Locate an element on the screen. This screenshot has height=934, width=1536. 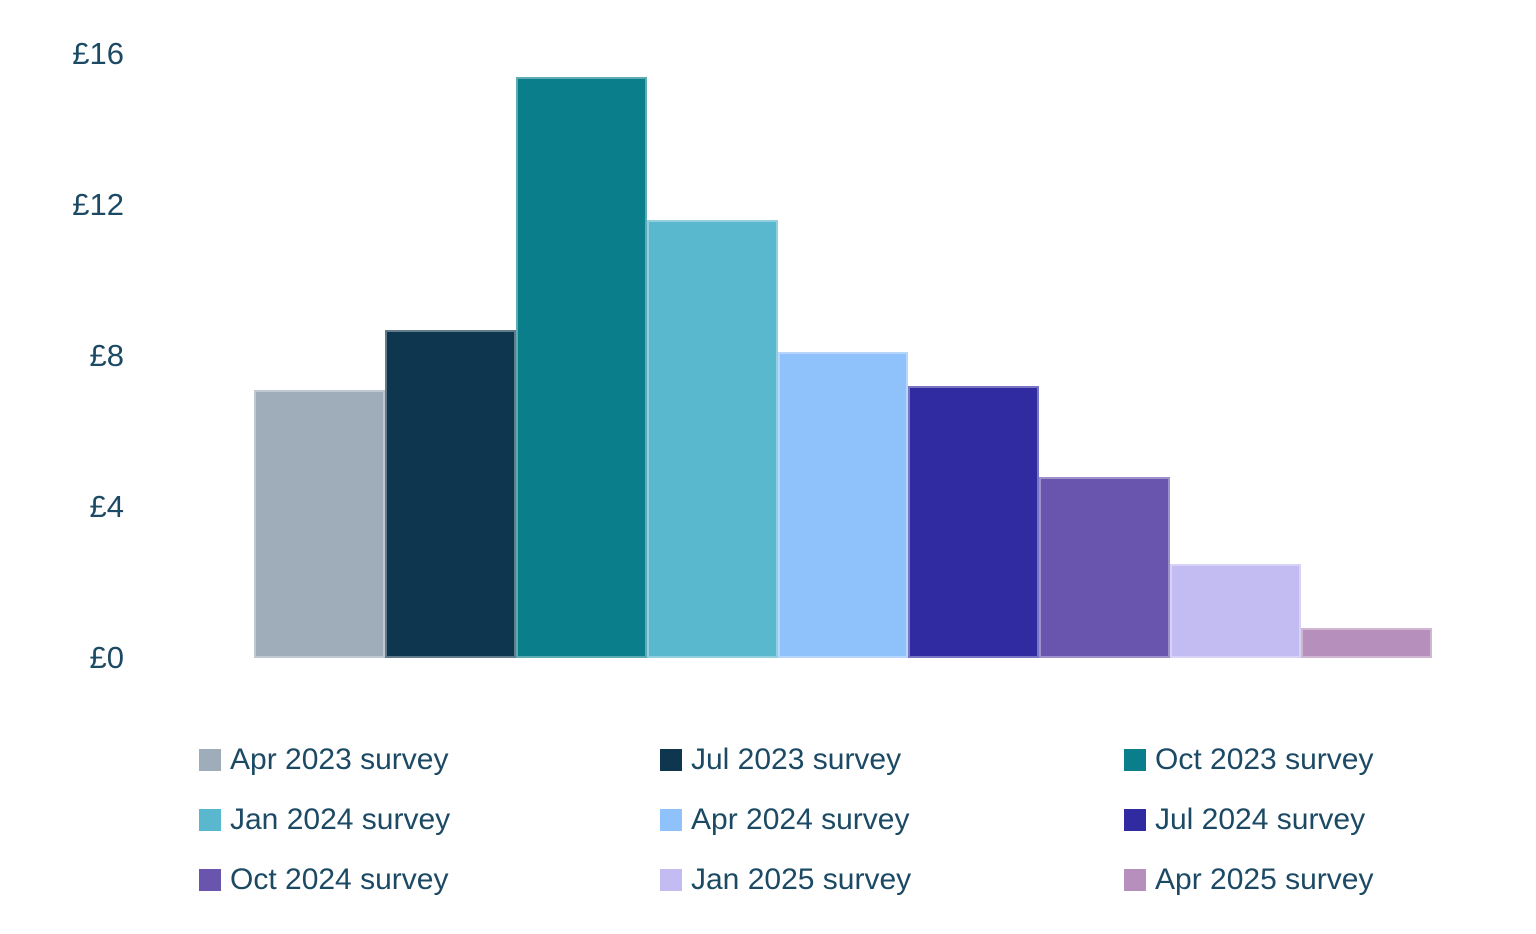
legend-label: Jan 2024 survey is located at coordinates (340, 819).